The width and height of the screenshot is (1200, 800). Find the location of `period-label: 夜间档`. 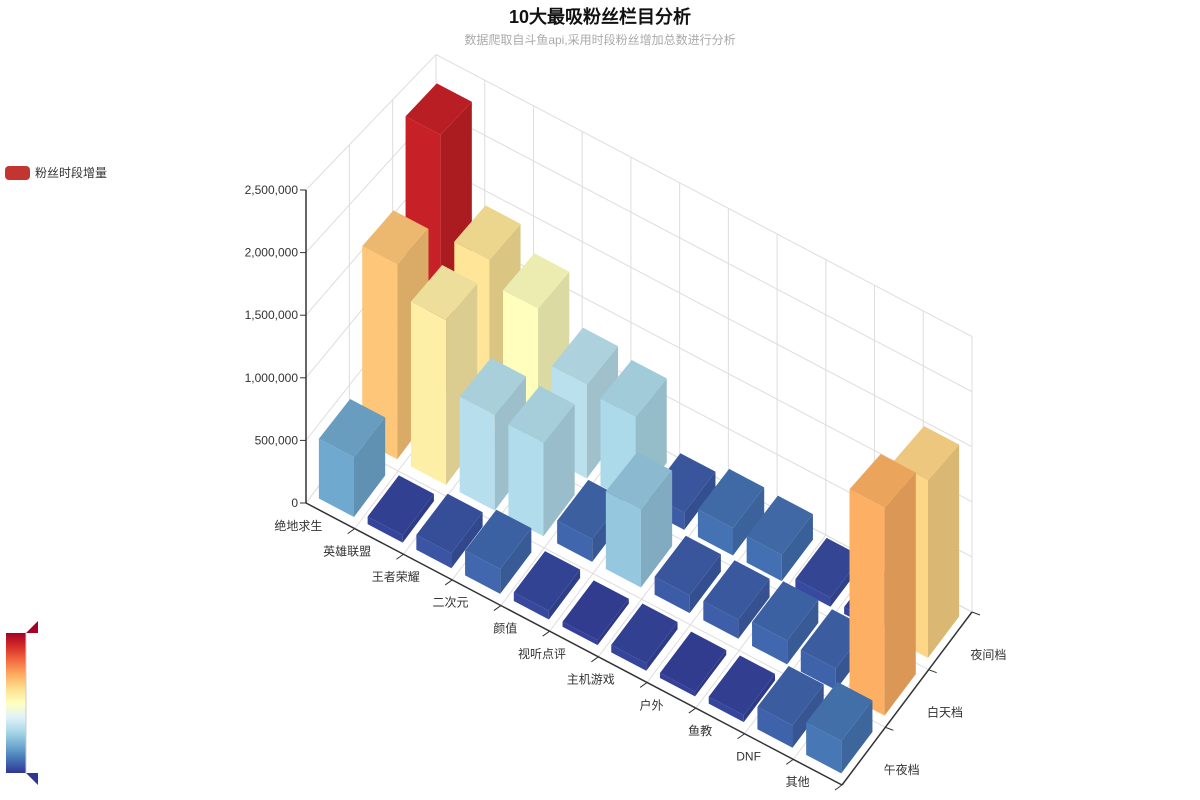

period-label: 夜间档 is located at coordinates (988, 654).